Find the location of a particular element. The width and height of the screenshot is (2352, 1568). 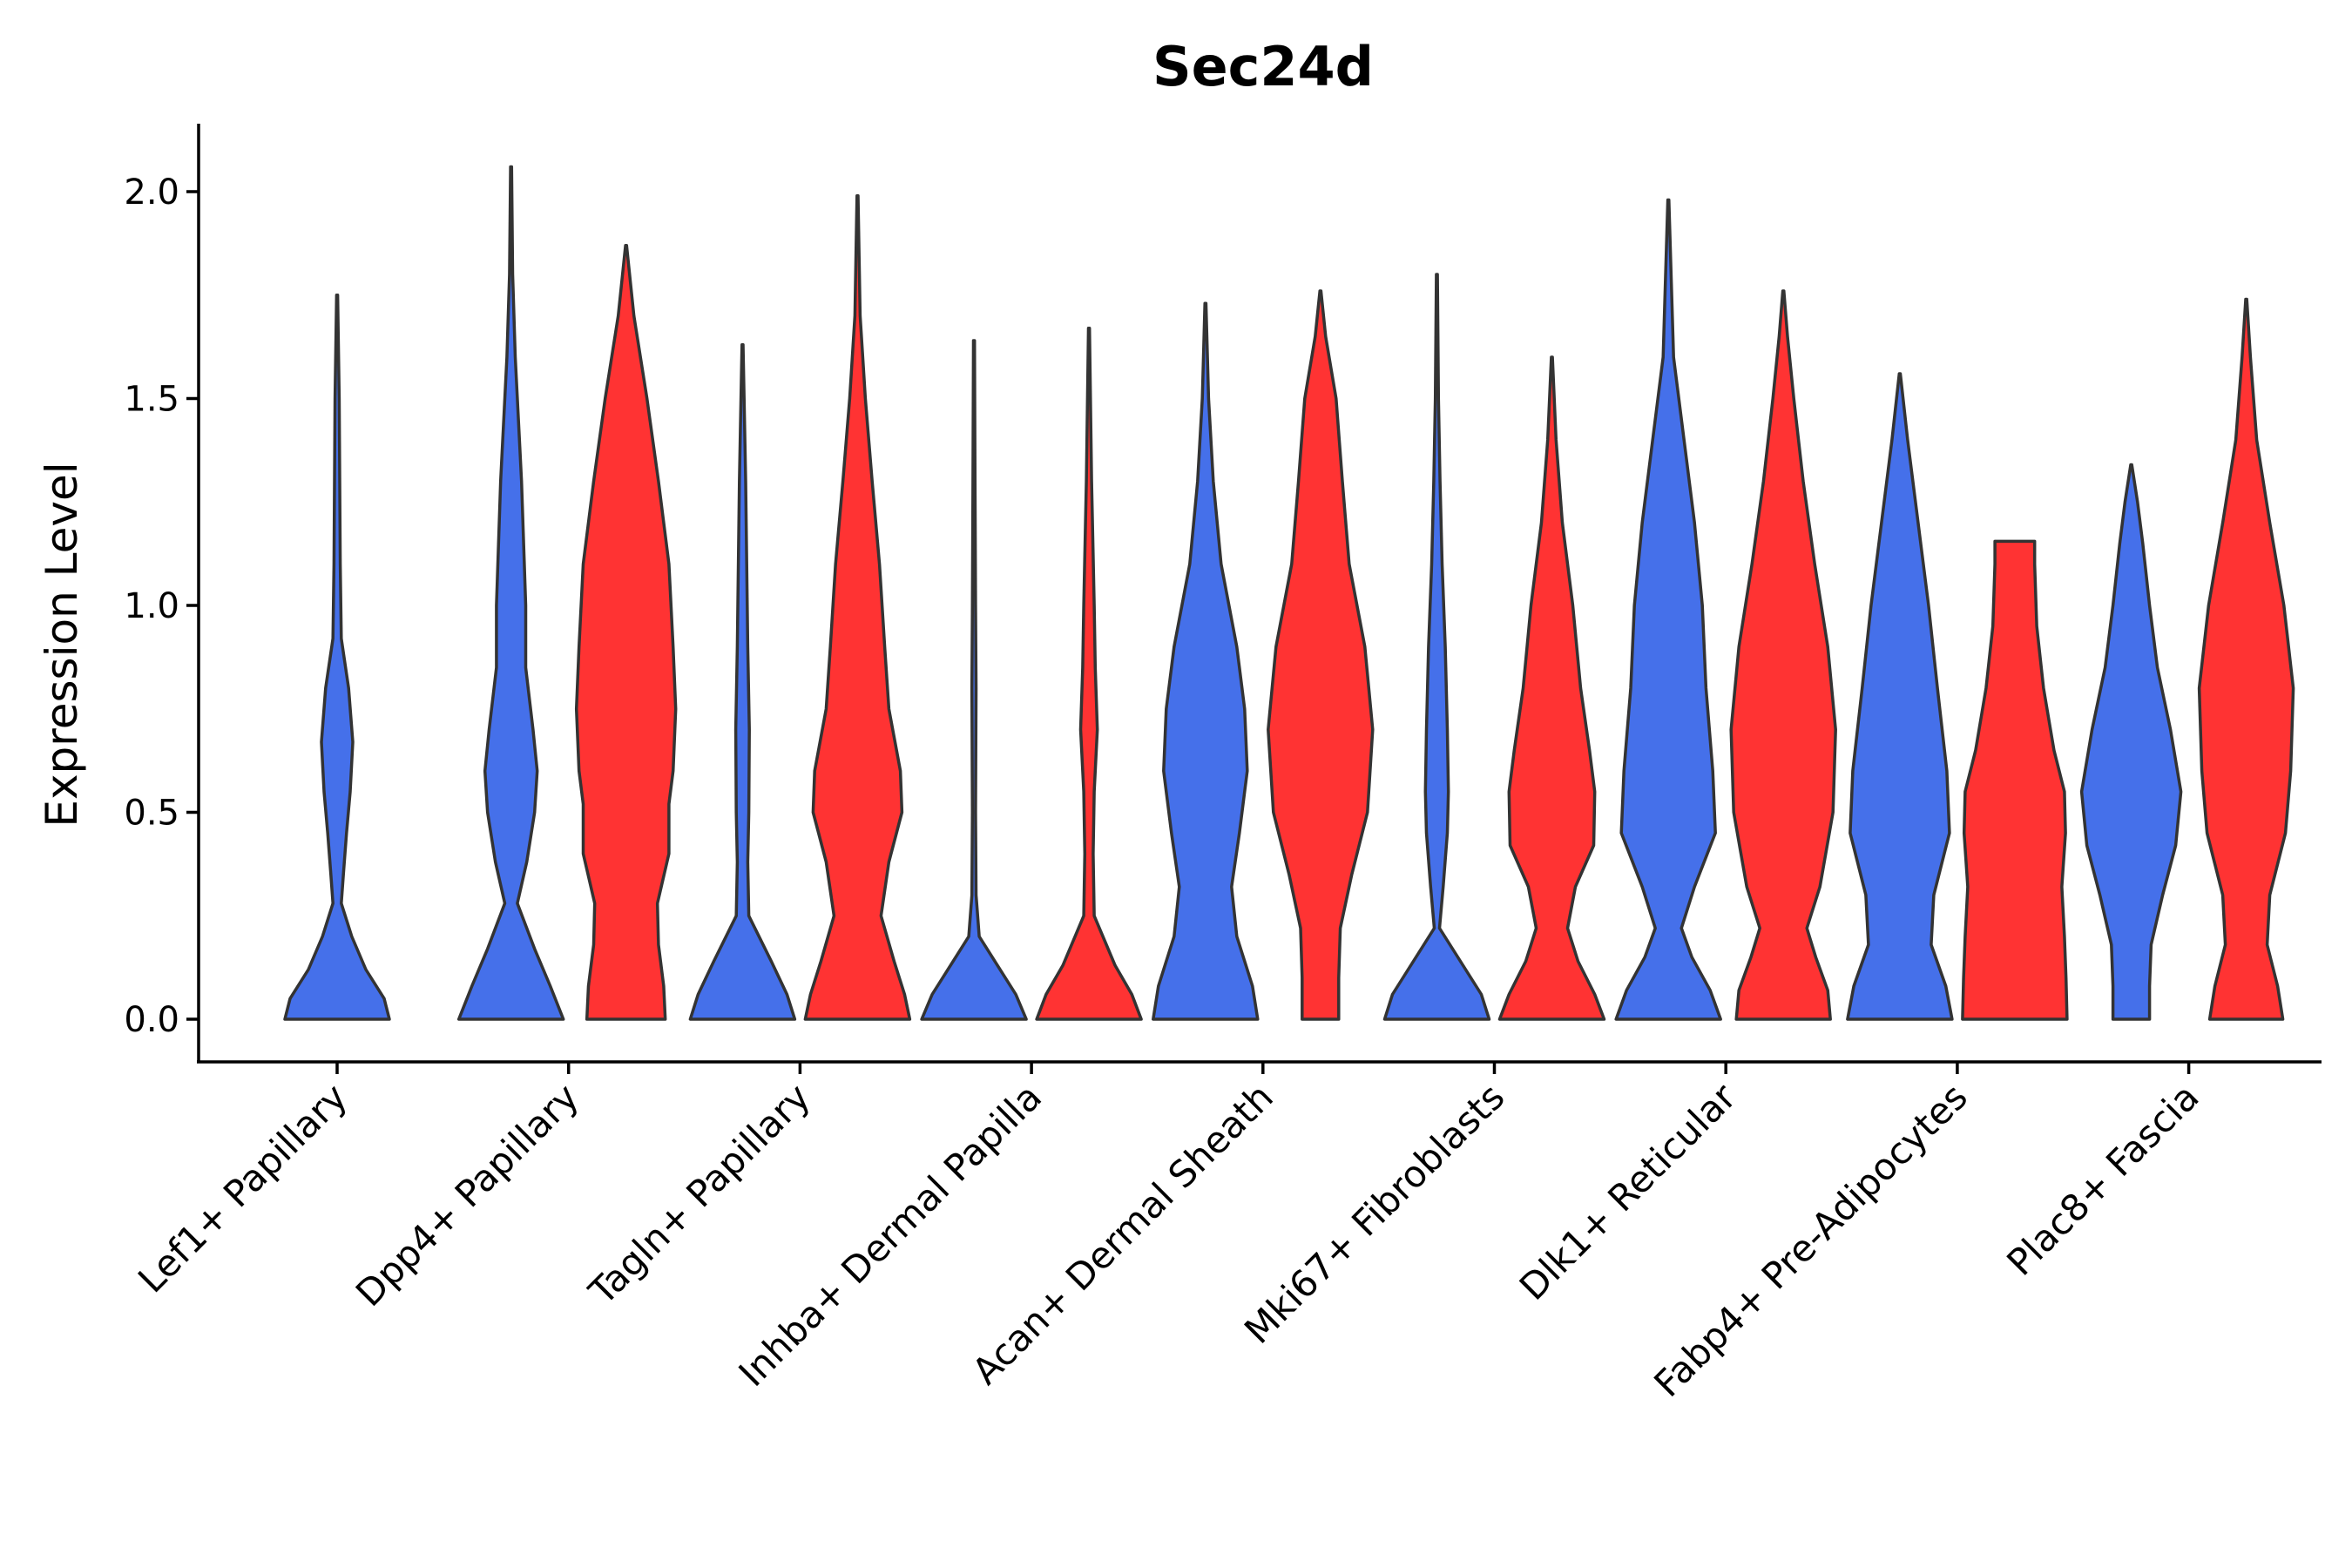

y-axis-label: Expression Level is located at coordinates (62, 644).